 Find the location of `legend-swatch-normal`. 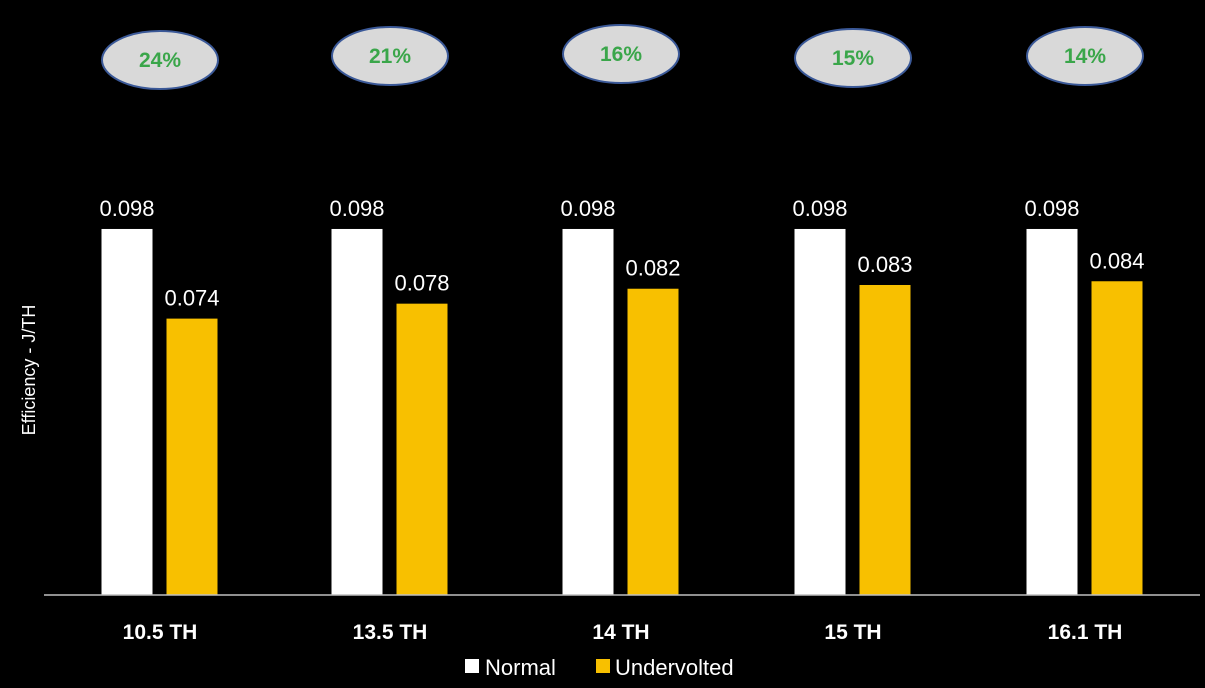

legend-swatch-normal is located at coordinates (472, 666).